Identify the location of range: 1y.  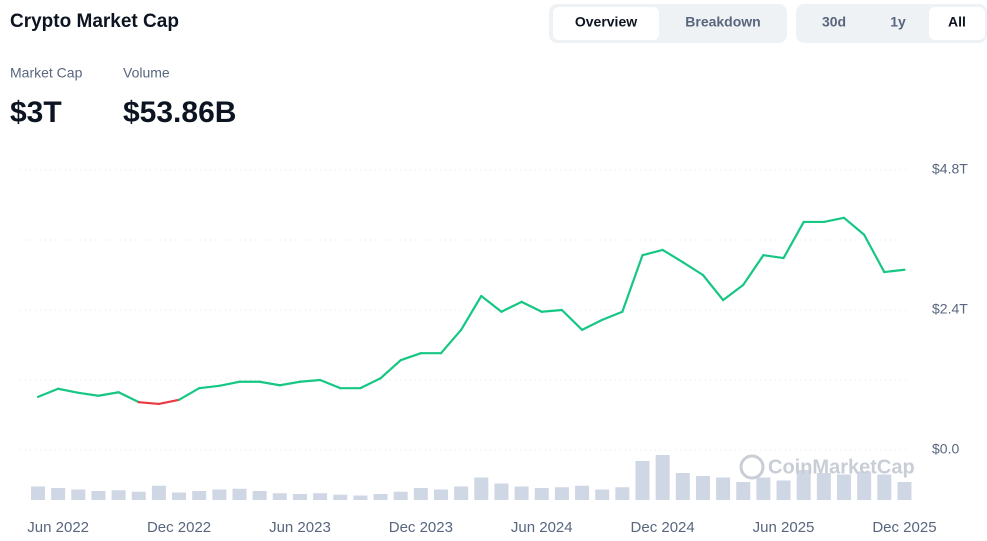
(898, 22).